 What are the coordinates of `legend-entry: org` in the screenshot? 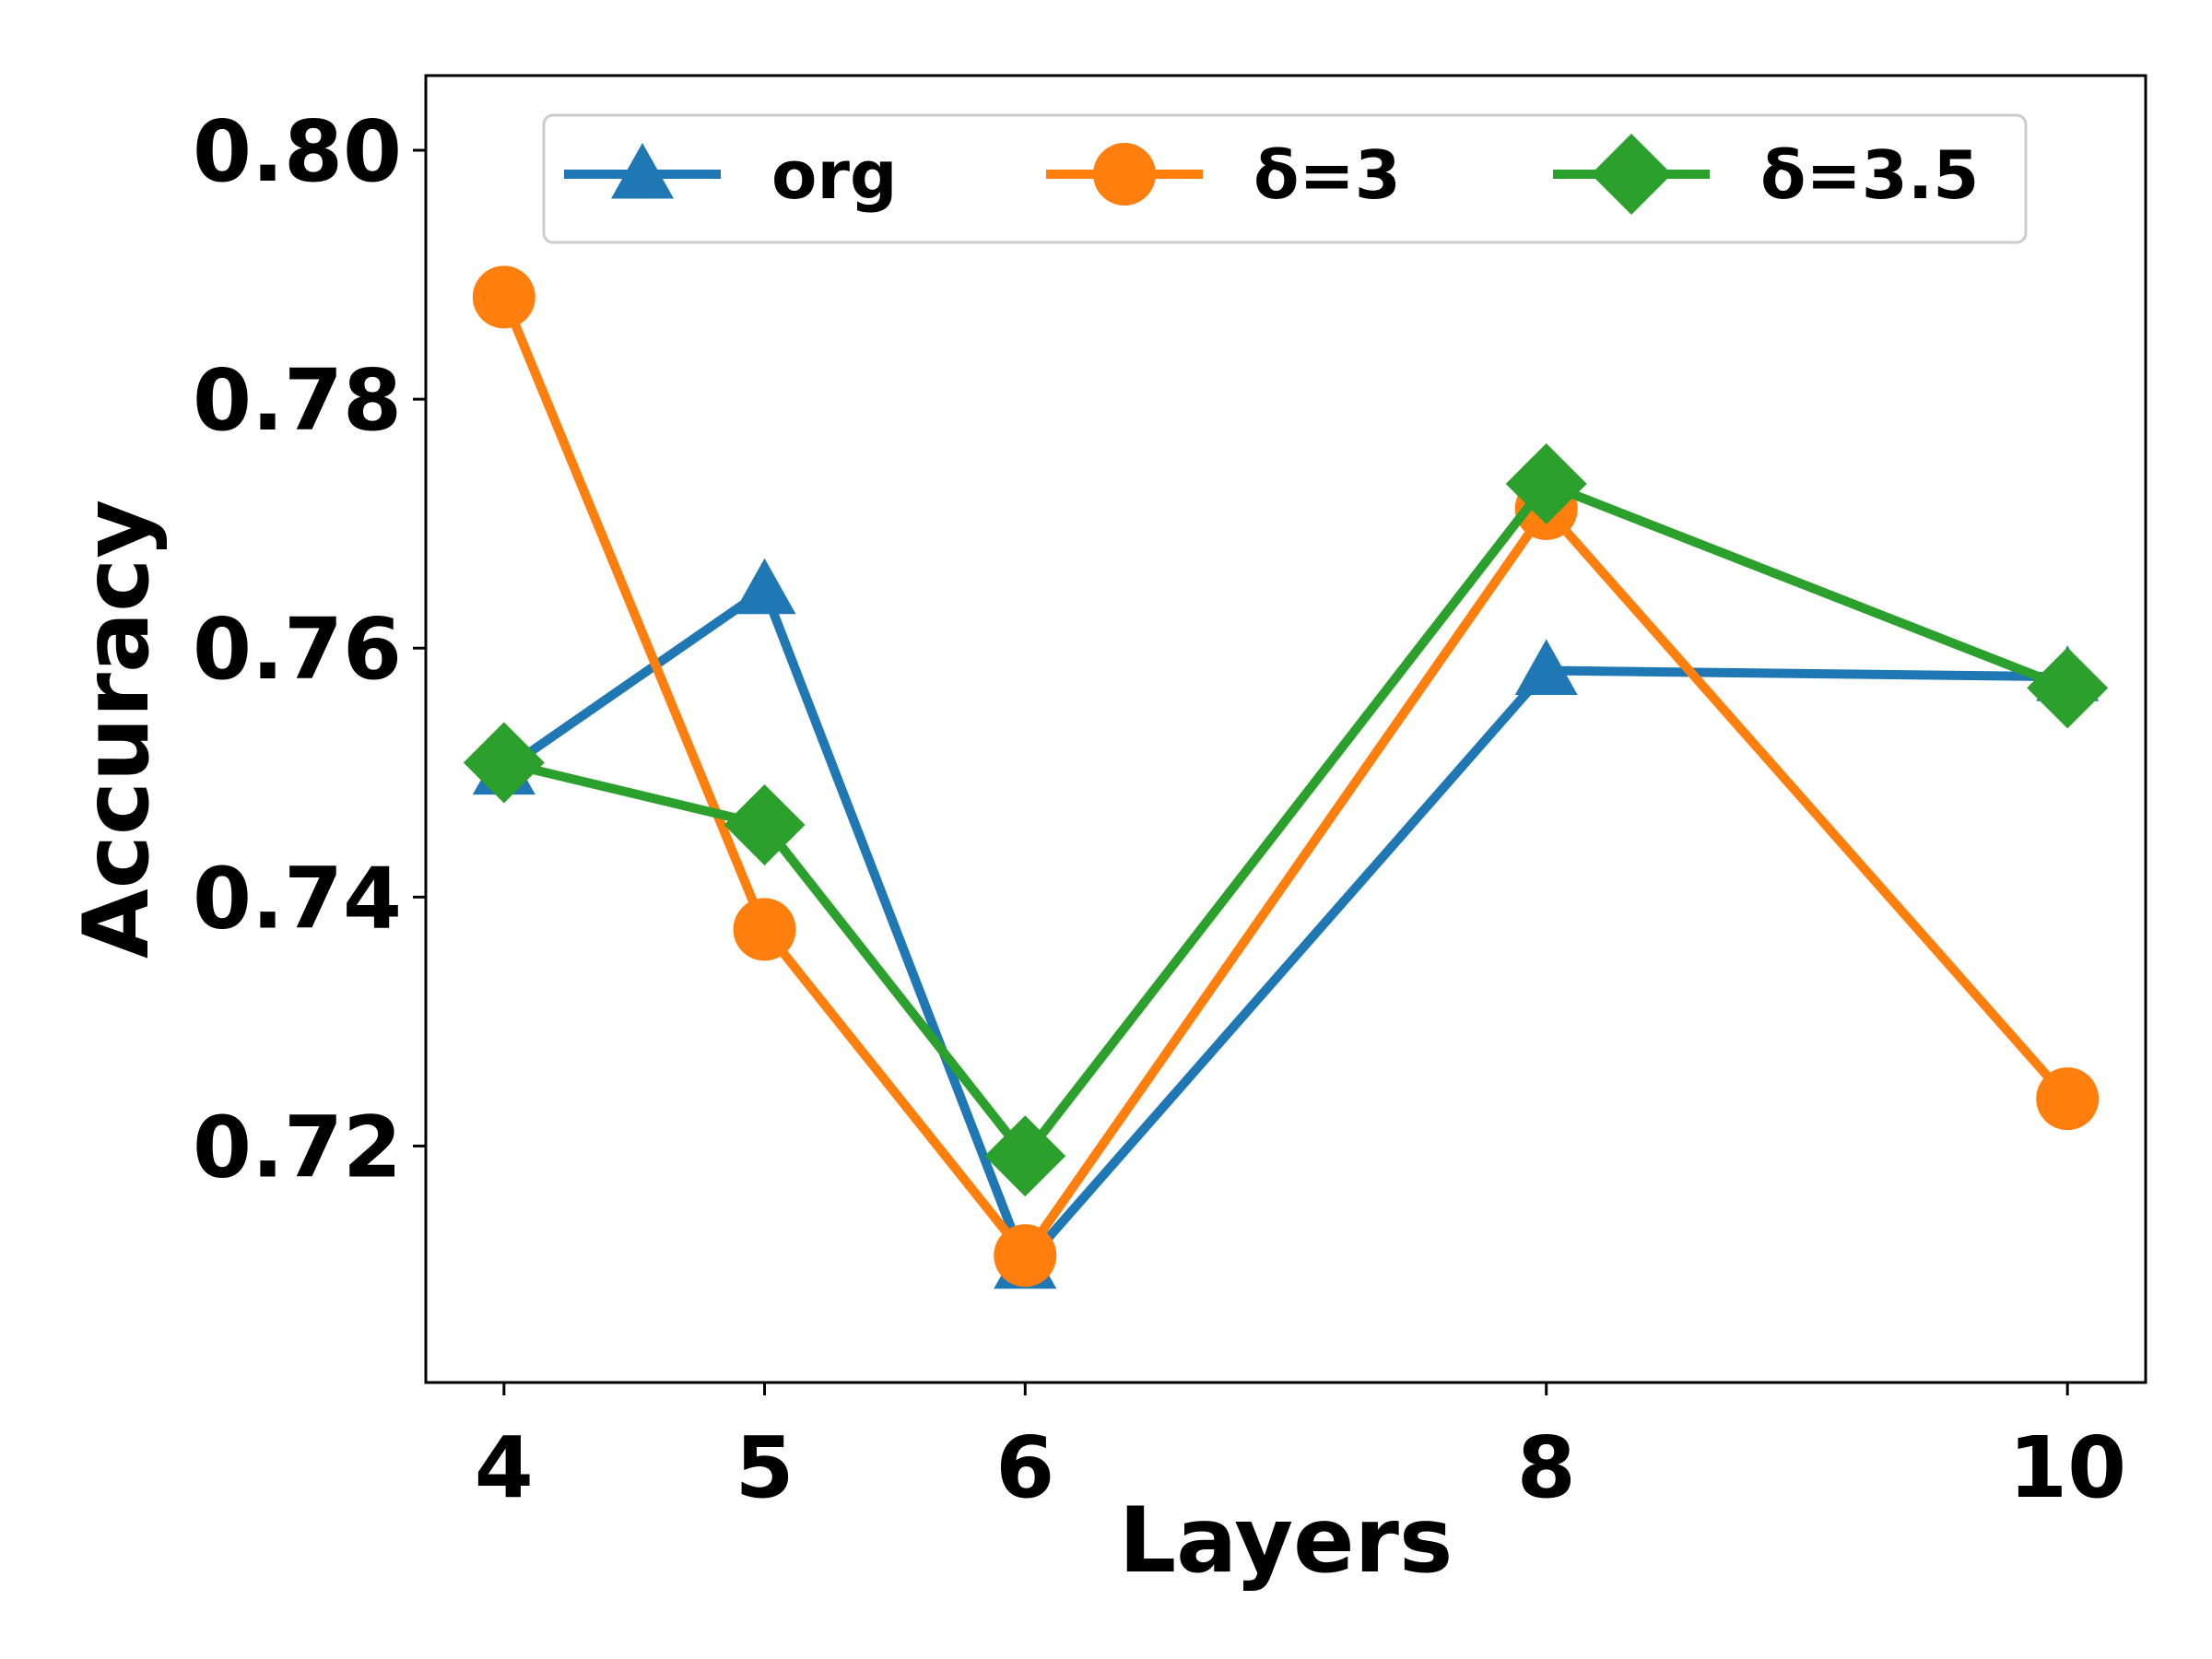 It's located at (731, 175).